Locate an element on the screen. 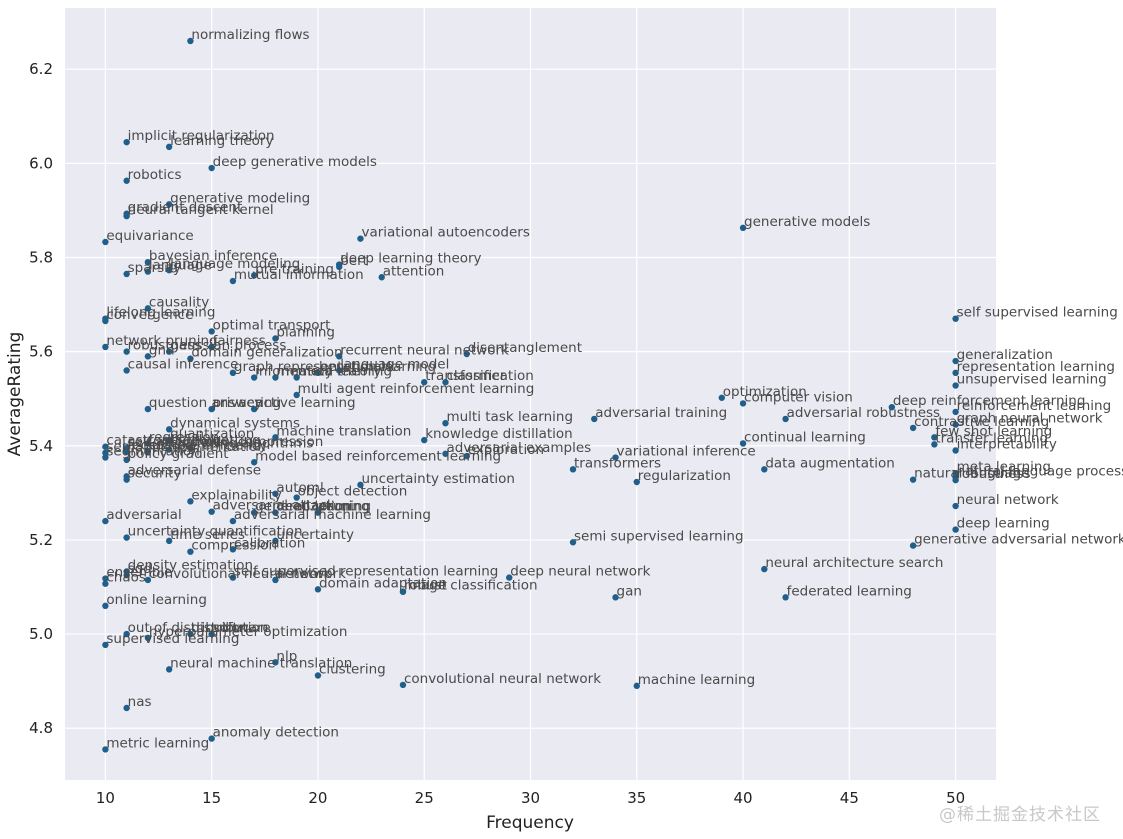 Image resolution: width=1123 pixels, height=839 pixels. data-point-label: deep learning is located at coordinates (1003, 524).